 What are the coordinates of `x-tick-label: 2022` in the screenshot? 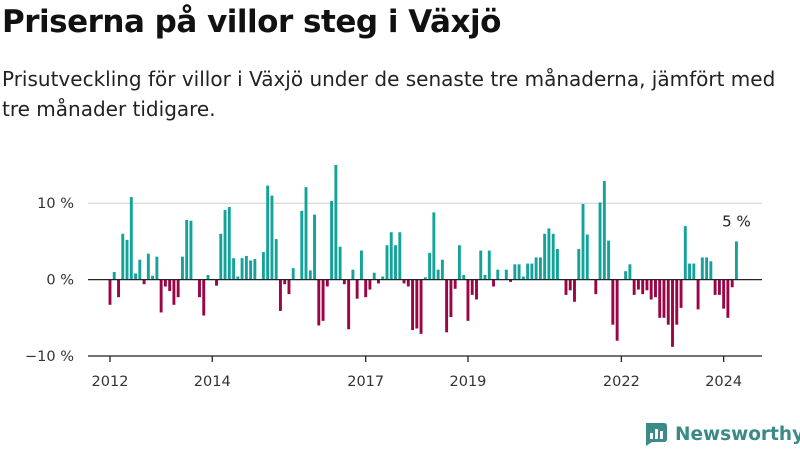 It's located at (621, 382).